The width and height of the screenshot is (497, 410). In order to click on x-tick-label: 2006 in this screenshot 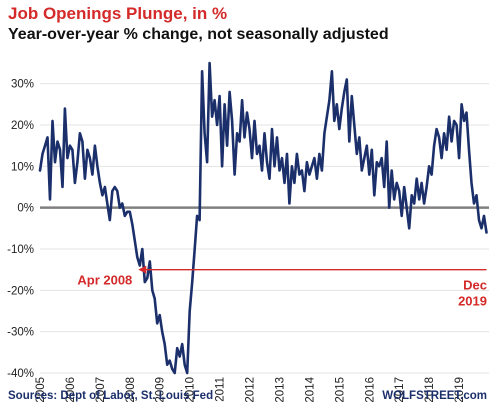, I will do `click(71, 390)`.